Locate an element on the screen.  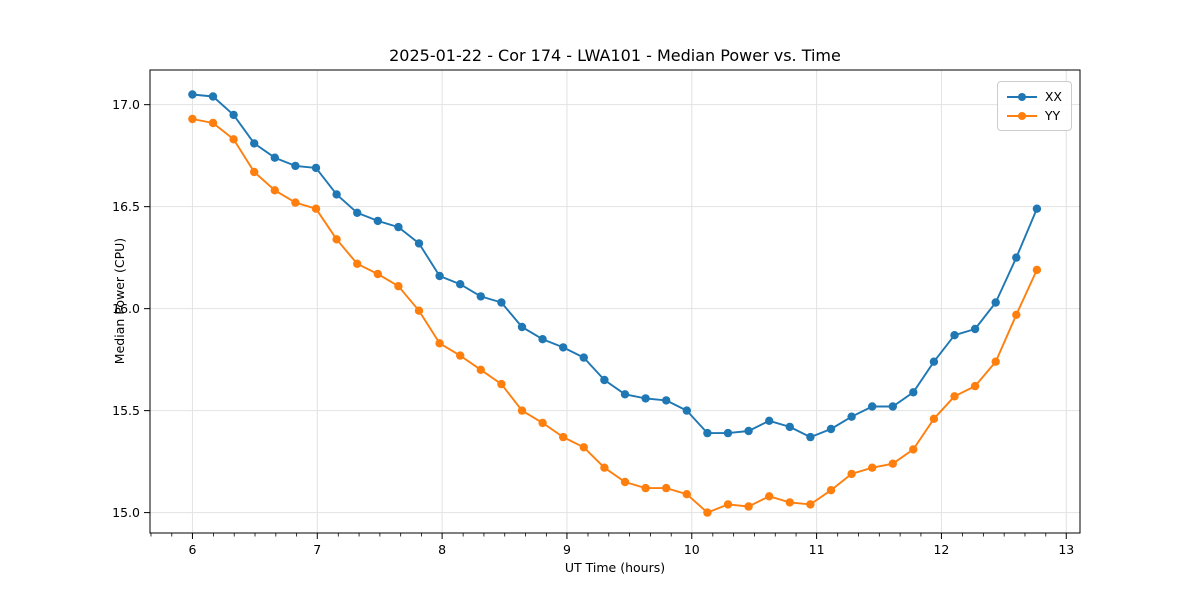
x-tick-label: 8 is located at coordinates (442, 549).